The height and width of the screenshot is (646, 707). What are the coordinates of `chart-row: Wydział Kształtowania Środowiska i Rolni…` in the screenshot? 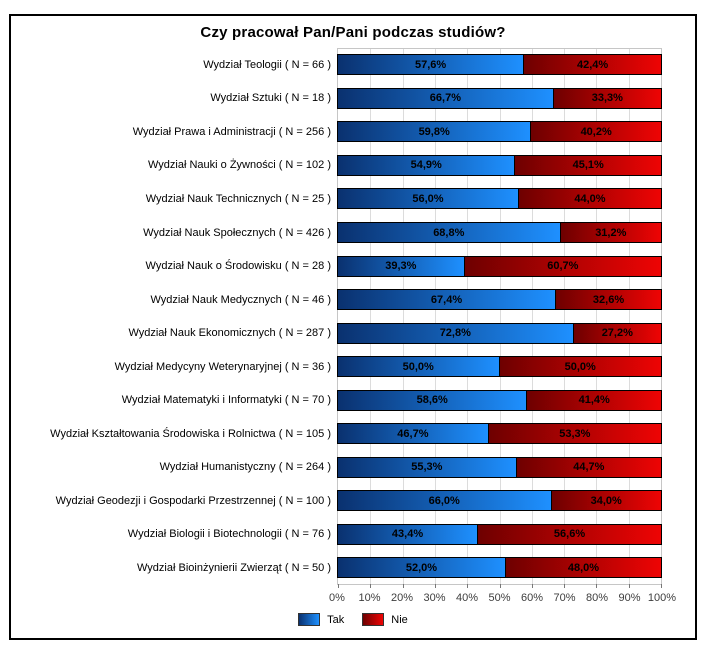 It's located at (353, 434).